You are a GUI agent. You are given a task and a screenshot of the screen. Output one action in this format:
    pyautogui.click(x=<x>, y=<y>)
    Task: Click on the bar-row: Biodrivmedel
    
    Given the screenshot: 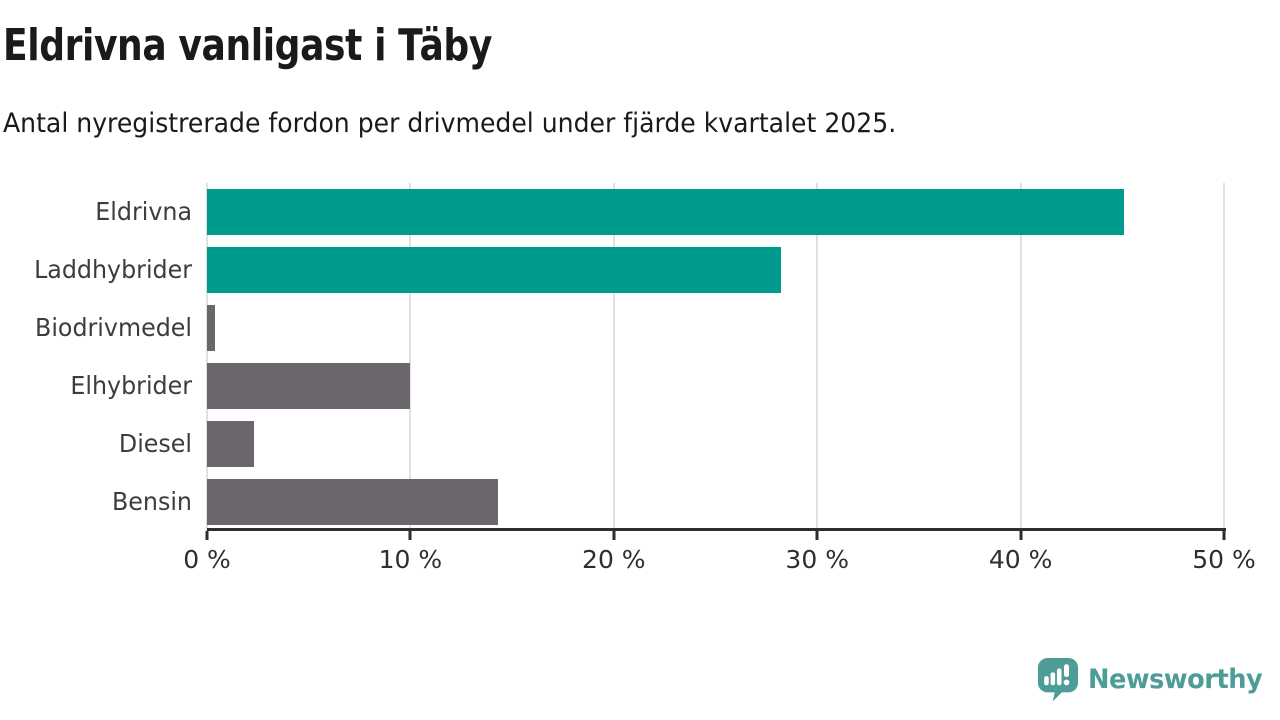 What is the action you would take?
    pyautogui.click(x=640, y=328)
    